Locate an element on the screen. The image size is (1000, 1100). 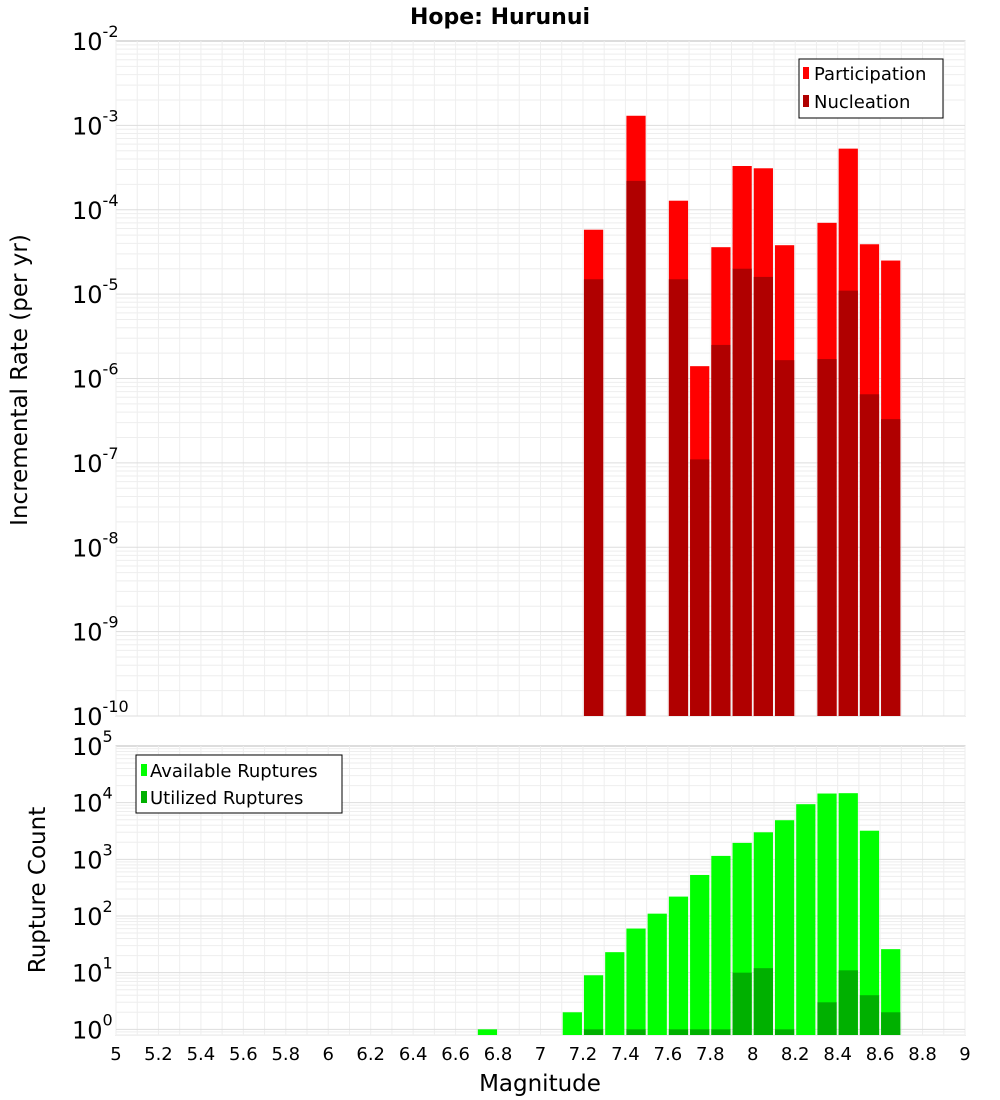
top-legend-box is located at coordinates (871, 88).